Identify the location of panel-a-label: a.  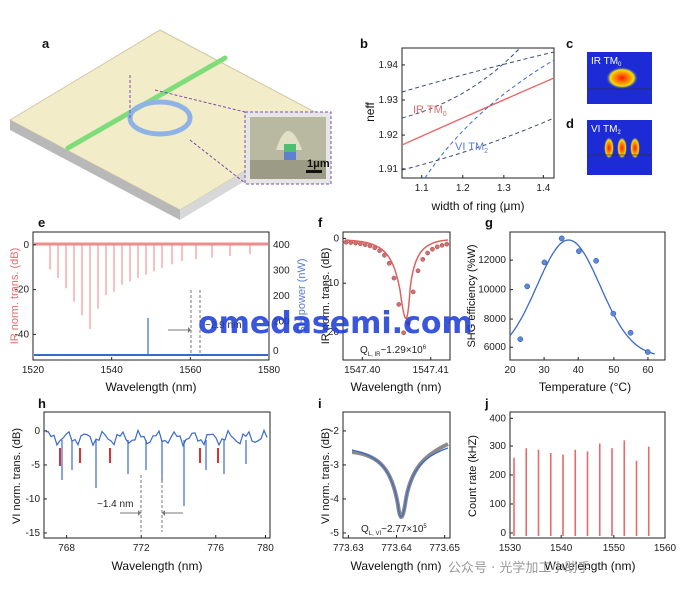
(46, 43).